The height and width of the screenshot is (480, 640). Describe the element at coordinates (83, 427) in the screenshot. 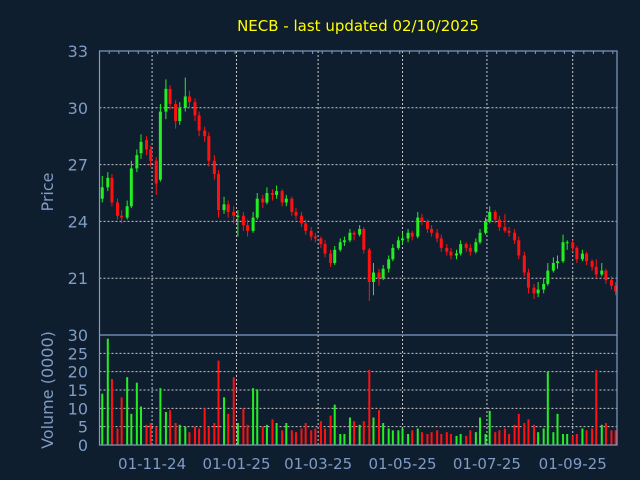

I see `volume-tick-label: 5` at that location.